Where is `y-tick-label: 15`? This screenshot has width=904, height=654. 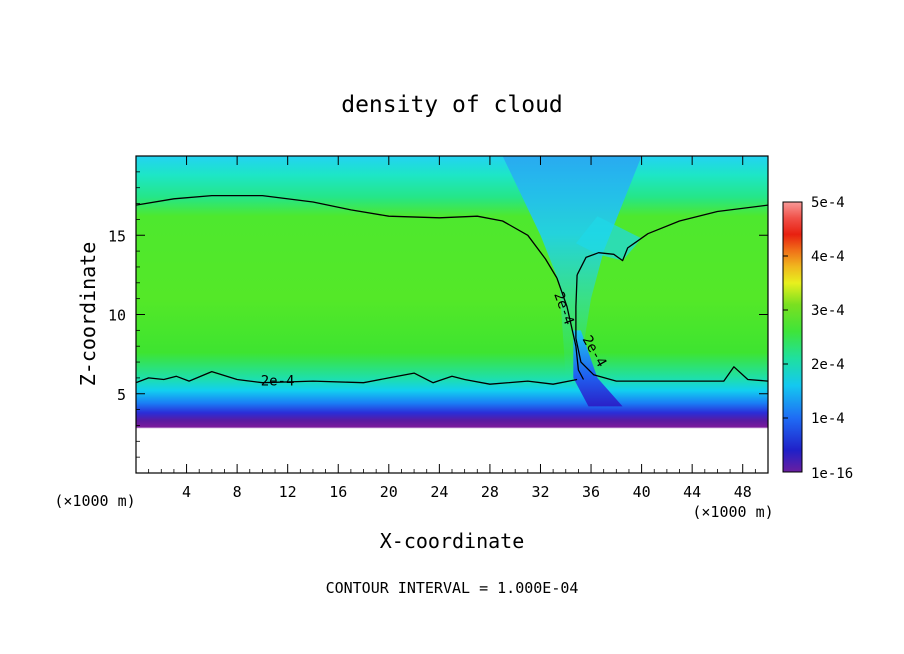
y-tick-label: 15 is located at coordinates (117, 236).